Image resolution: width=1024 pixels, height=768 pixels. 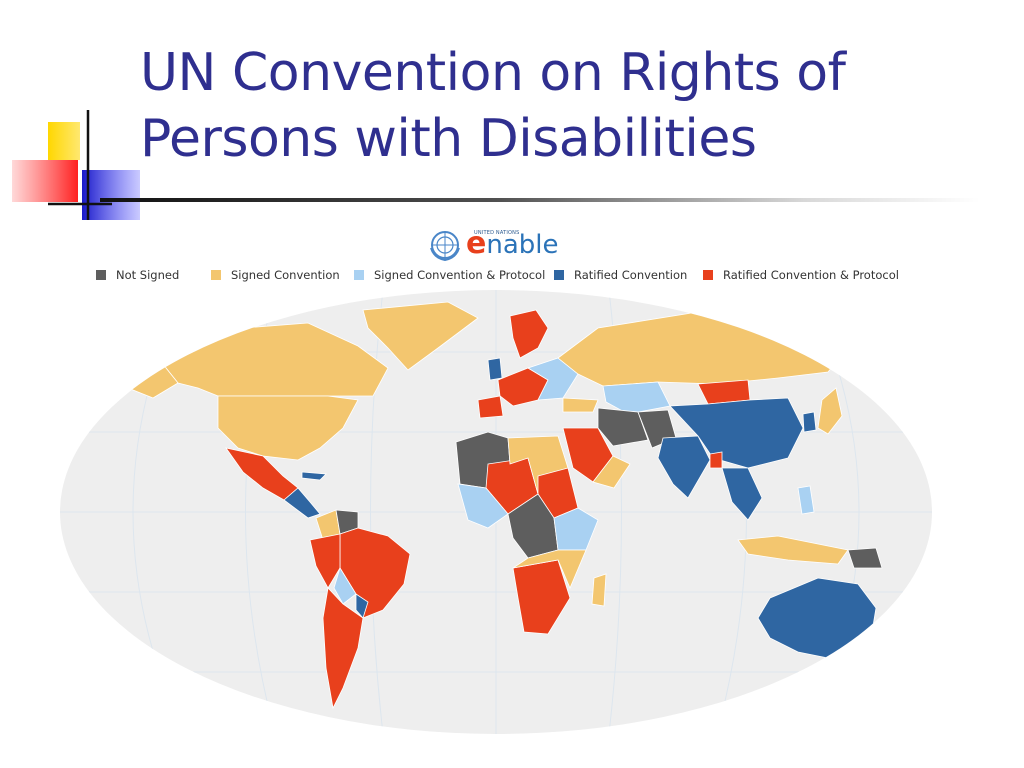 What do you see at coordinates (497, 233) in the screenshot?
I see `logo-org-text: UNITED NATIONS` at bounding box center [497, 233].